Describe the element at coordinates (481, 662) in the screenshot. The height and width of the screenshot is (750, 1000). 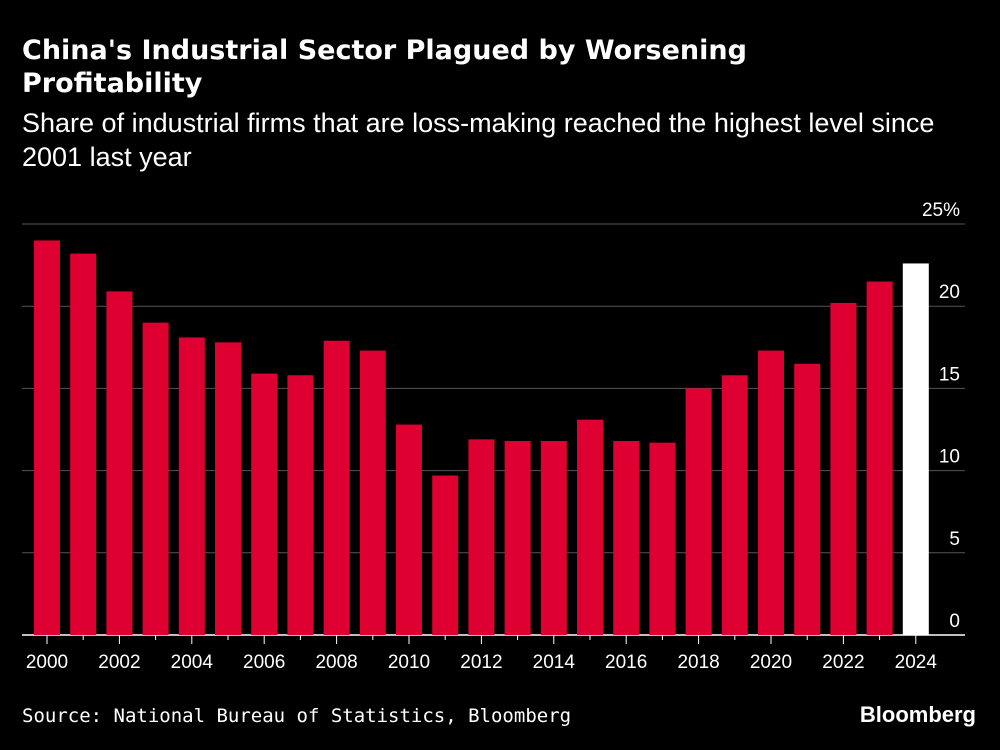
I see `x-tick-label: 2012` at that location.